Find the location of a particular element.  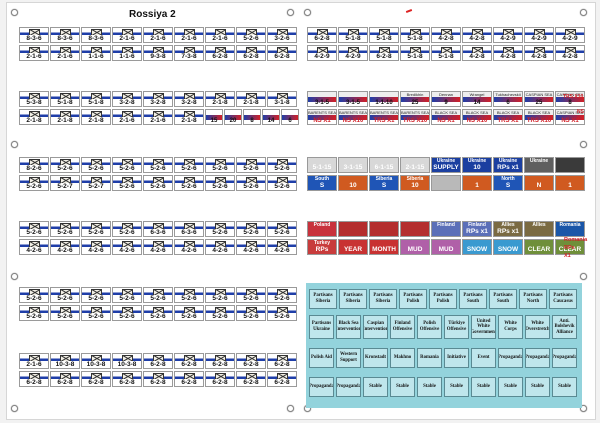

special-counter: BLACK SEA TRS X10 is located at coordinates (539, 117).